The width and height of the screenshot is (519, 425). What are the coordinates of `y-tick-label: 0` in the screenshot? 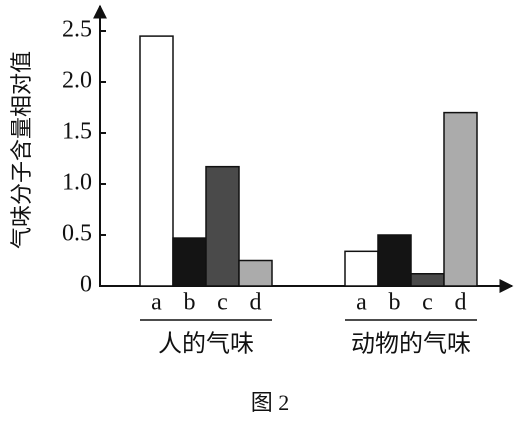 It's located at (86, 285).